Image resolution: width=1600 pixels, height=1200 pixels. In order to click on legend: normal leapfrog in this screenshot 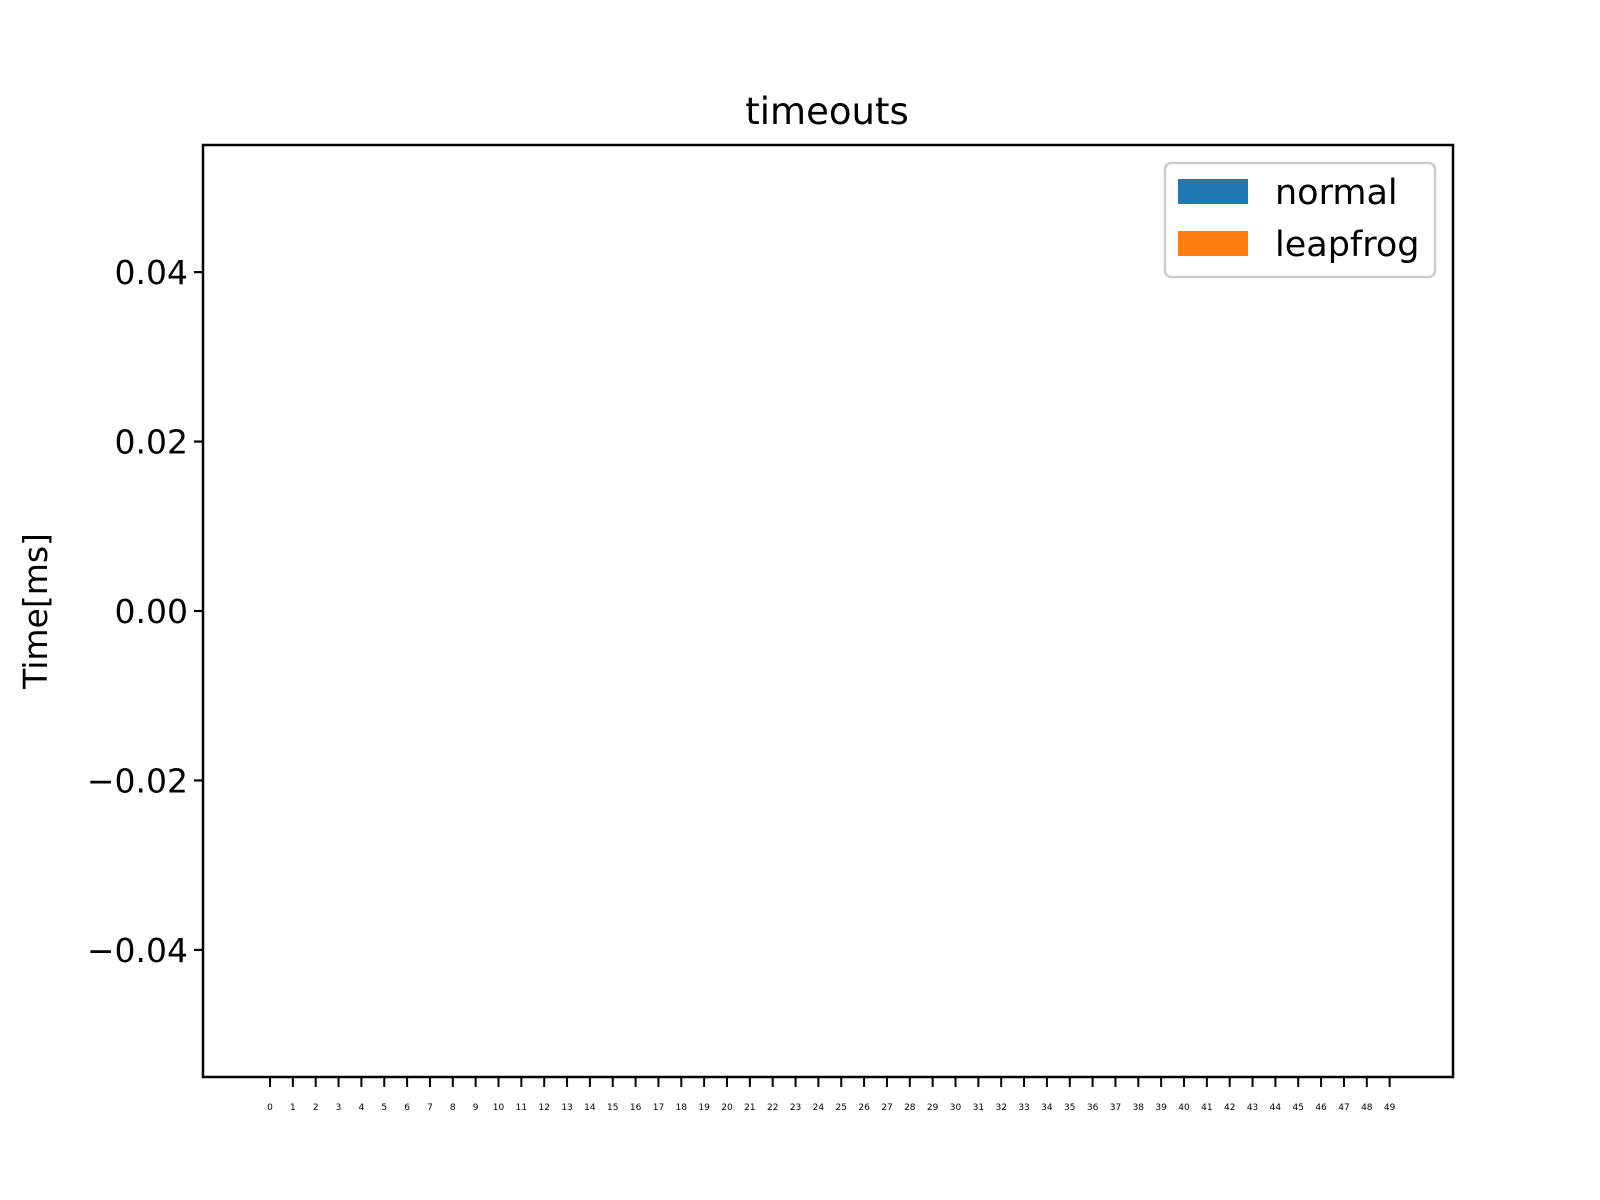, I will do `click(1300, 220)`.